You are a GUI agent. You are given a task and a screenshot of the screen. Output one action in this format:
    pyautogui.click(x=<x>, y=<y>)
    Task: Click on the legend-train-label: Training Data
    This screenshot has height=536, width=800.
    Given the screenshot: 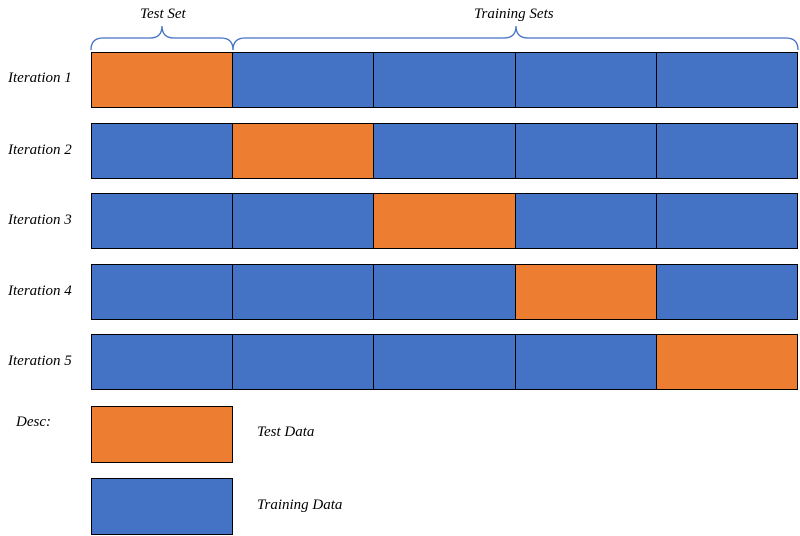 What is the action you would take?
    pyautogui.click(x=300, y=505)
    